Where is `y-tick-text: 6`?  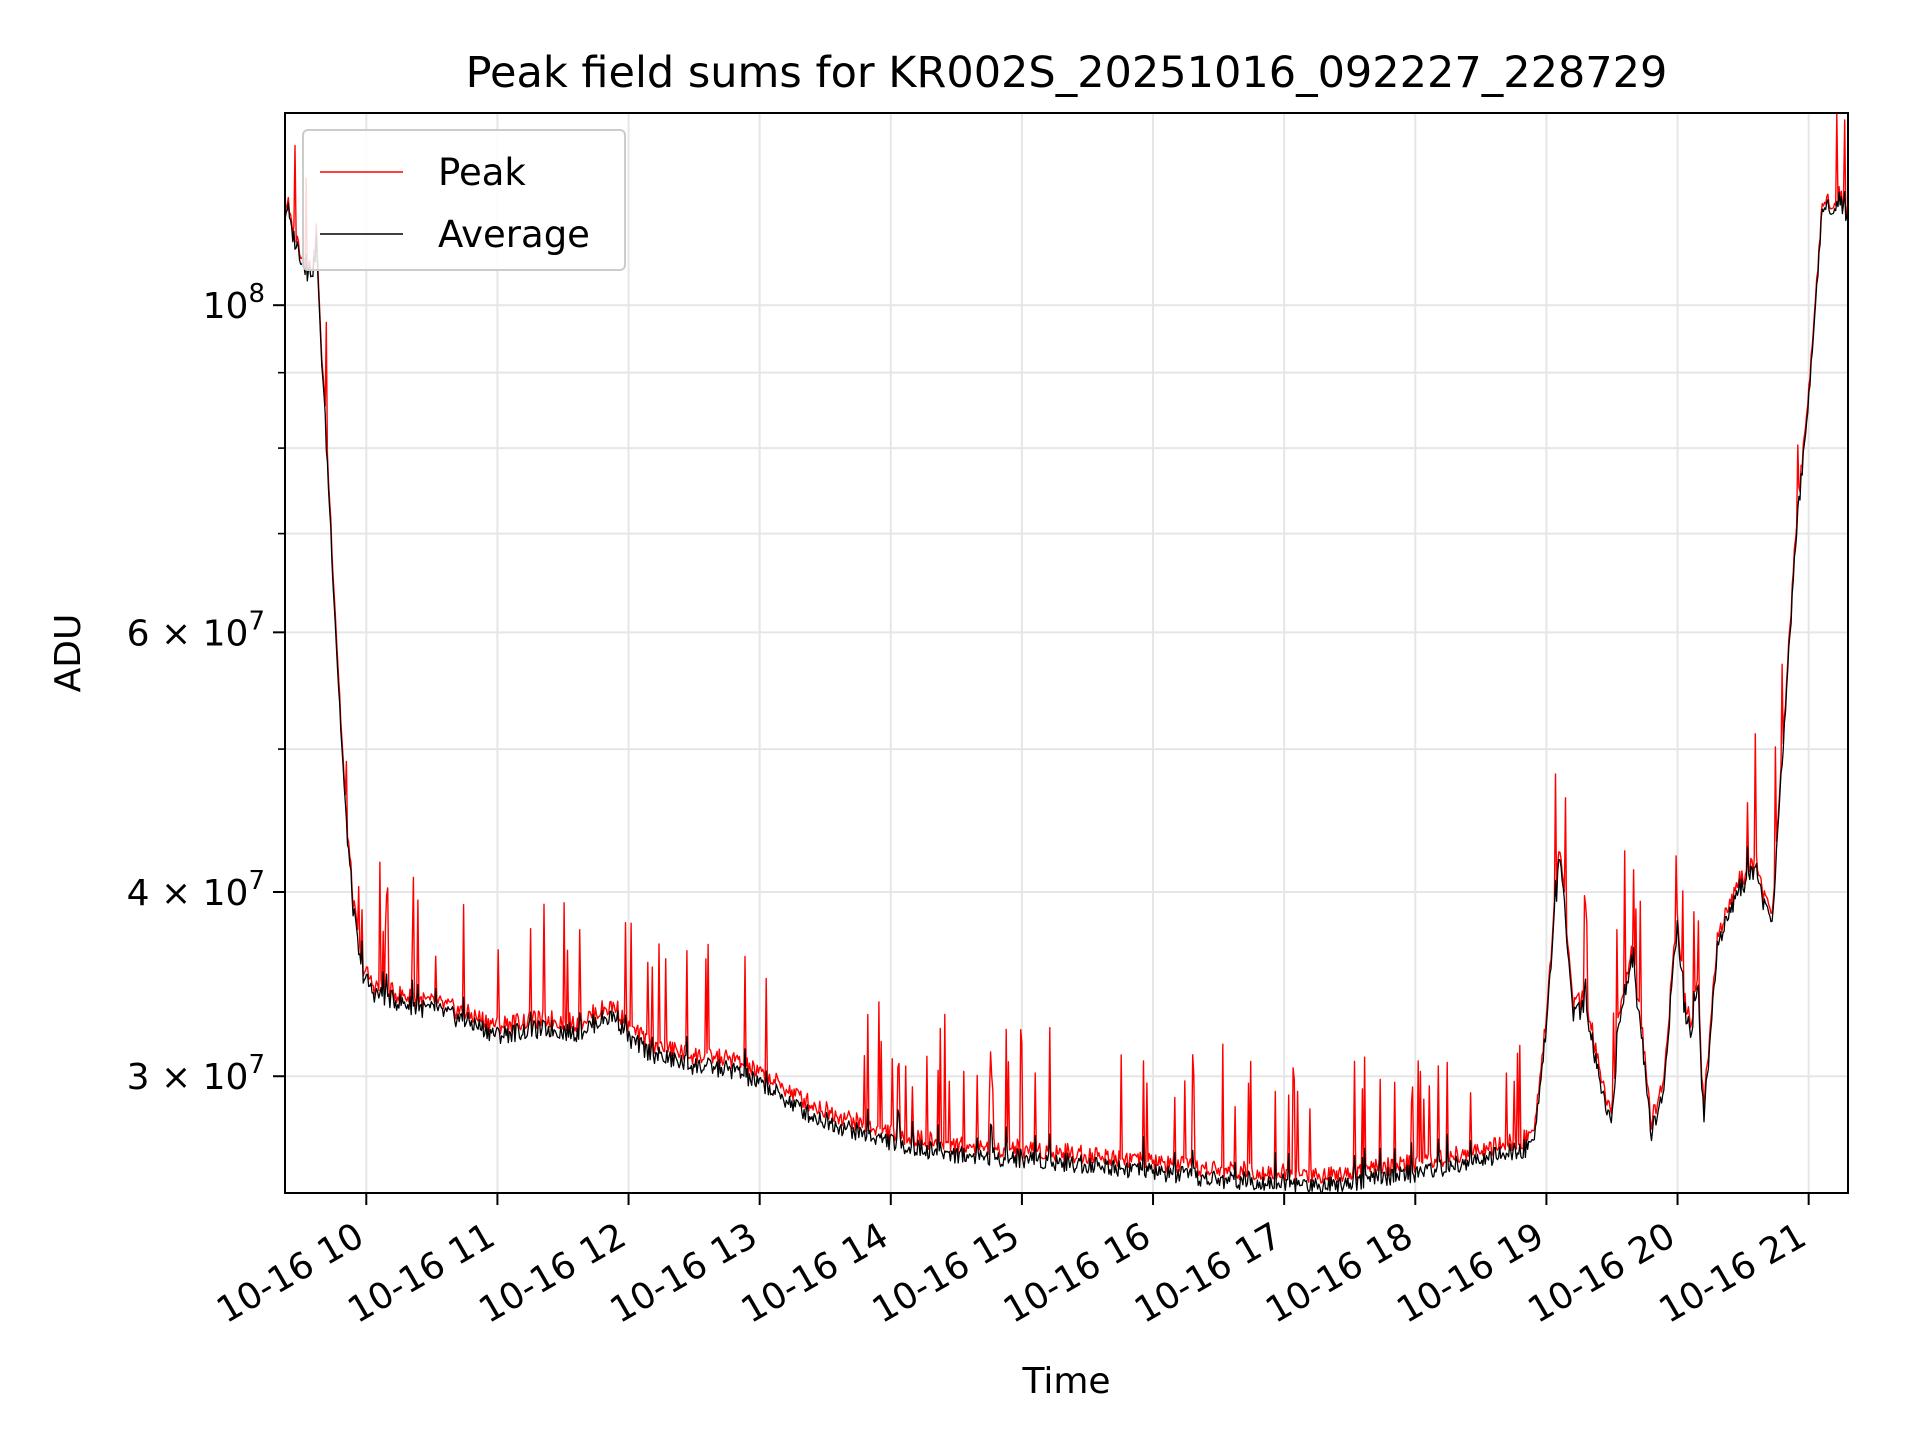
y-tick-text: 6 is located at coordinates (144, 633).